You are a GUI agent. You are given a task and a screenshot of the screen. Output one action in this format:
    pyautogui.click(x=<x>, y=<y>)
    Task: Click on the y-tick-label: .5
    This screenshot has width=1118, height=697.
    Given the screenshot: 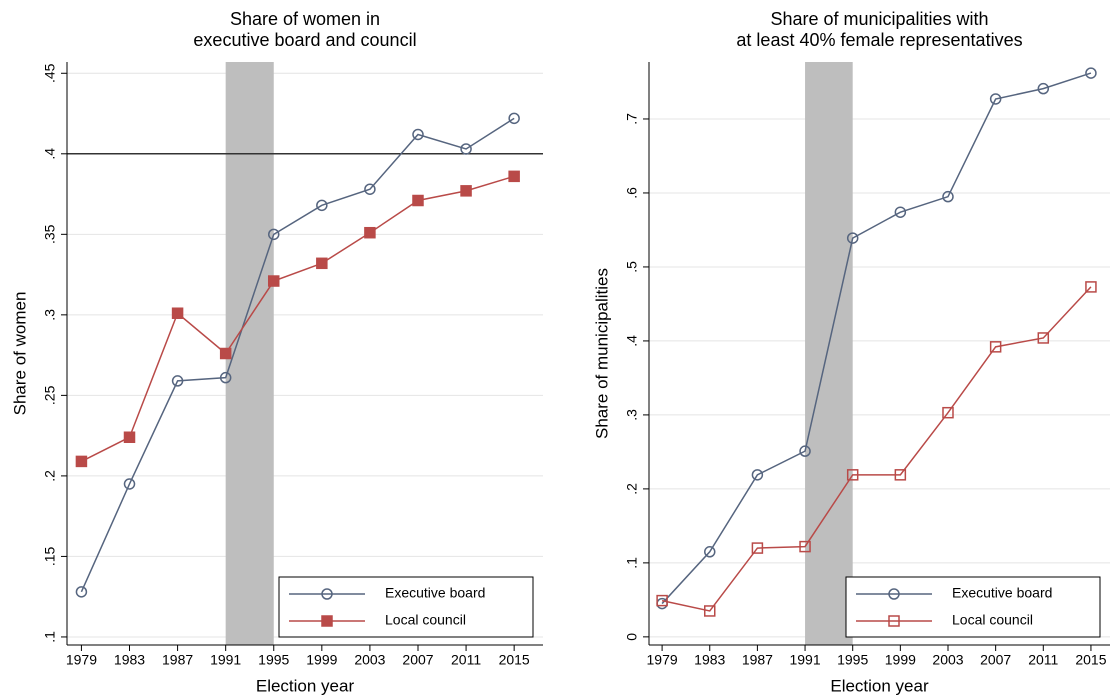 What is the action you would take?
    pyautogui.click(x=632, y=267)
    